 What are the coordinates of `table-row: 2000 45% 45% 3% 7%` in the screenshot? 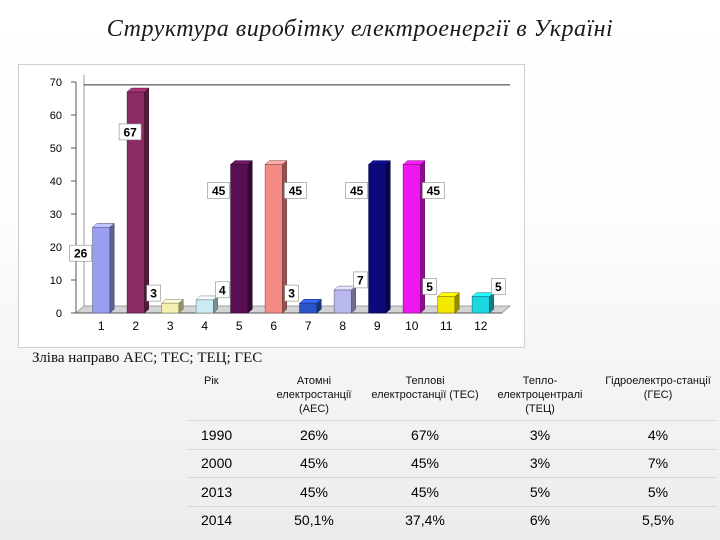 It's located at (452, 463).